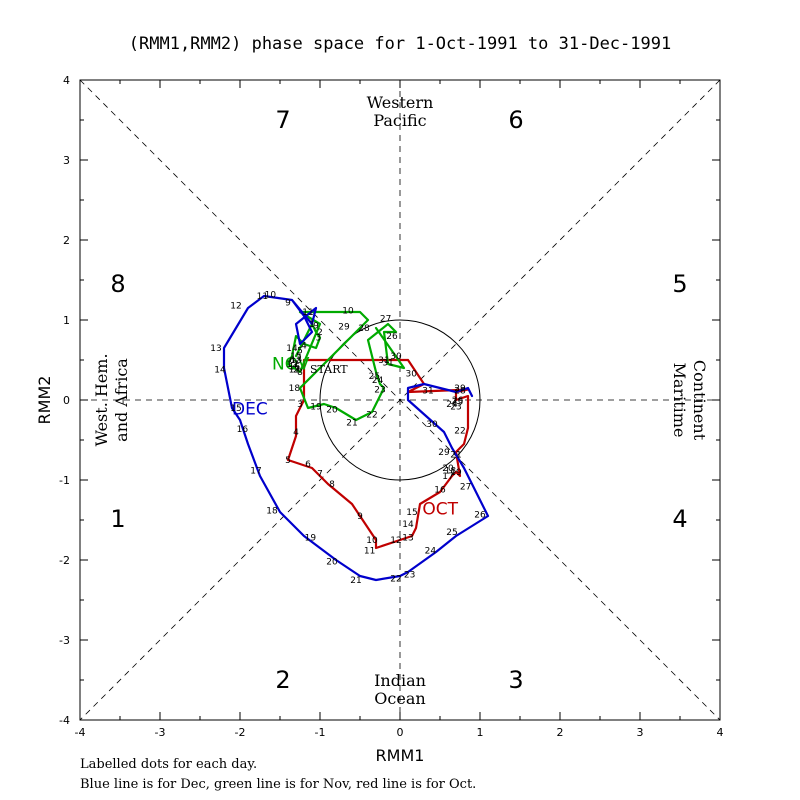 The width and height of the screenshot is (800, 800). What do you see at coordinates (400, 755) in the screenshot?
I see `x-axis-label: RMM1` at bounding box center [400, 755].